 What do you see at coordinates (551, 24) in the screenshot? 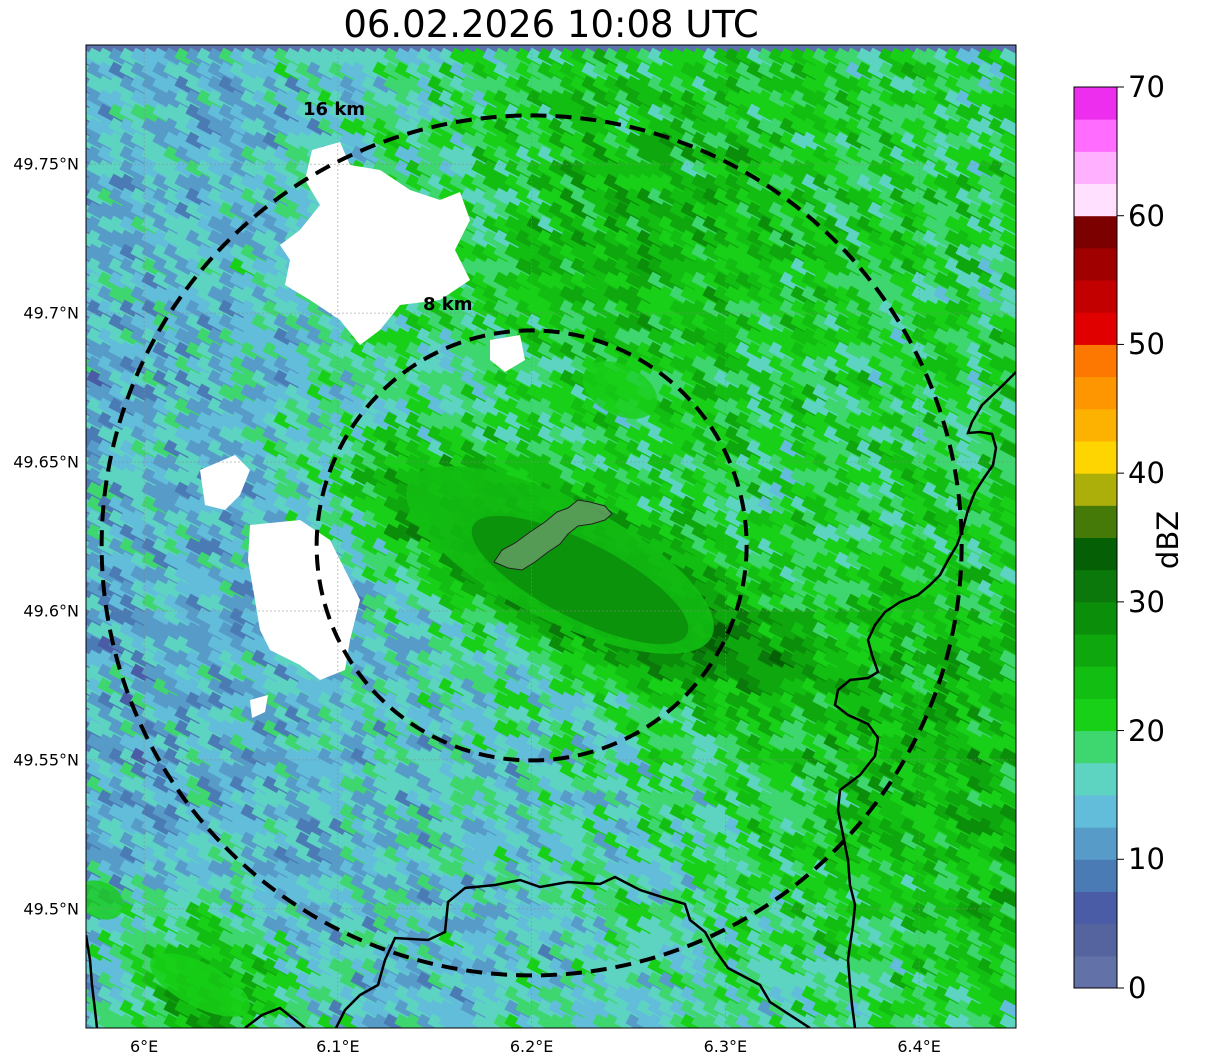
I see `map-title: 06.02.2026 10:08 UTC` at bounding box center [551, 24].